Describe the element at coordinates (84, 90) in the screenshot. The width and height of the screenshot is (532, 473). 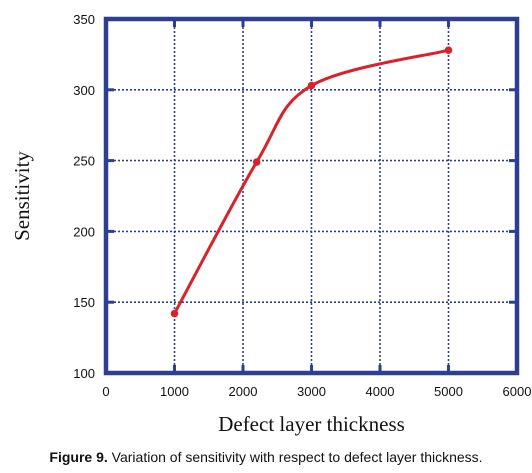
I see `y-tick-label: 300` at that location.